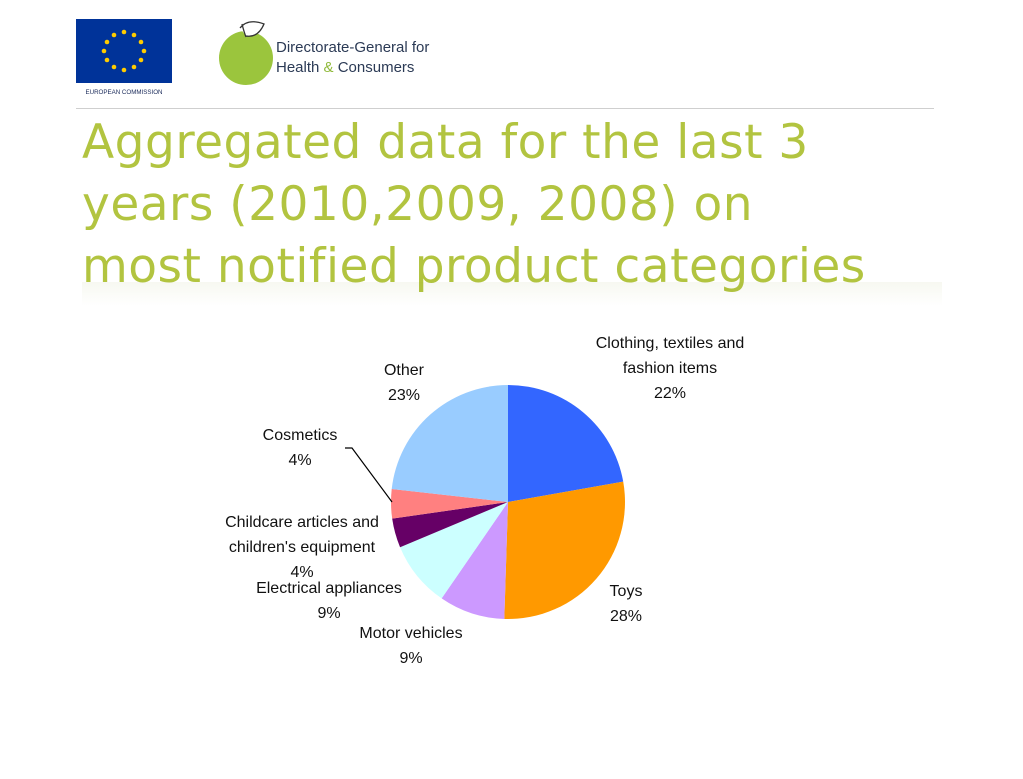  I want to click on slice-label: Clothing, textiles and fashion items 22%, so click(670, 368).